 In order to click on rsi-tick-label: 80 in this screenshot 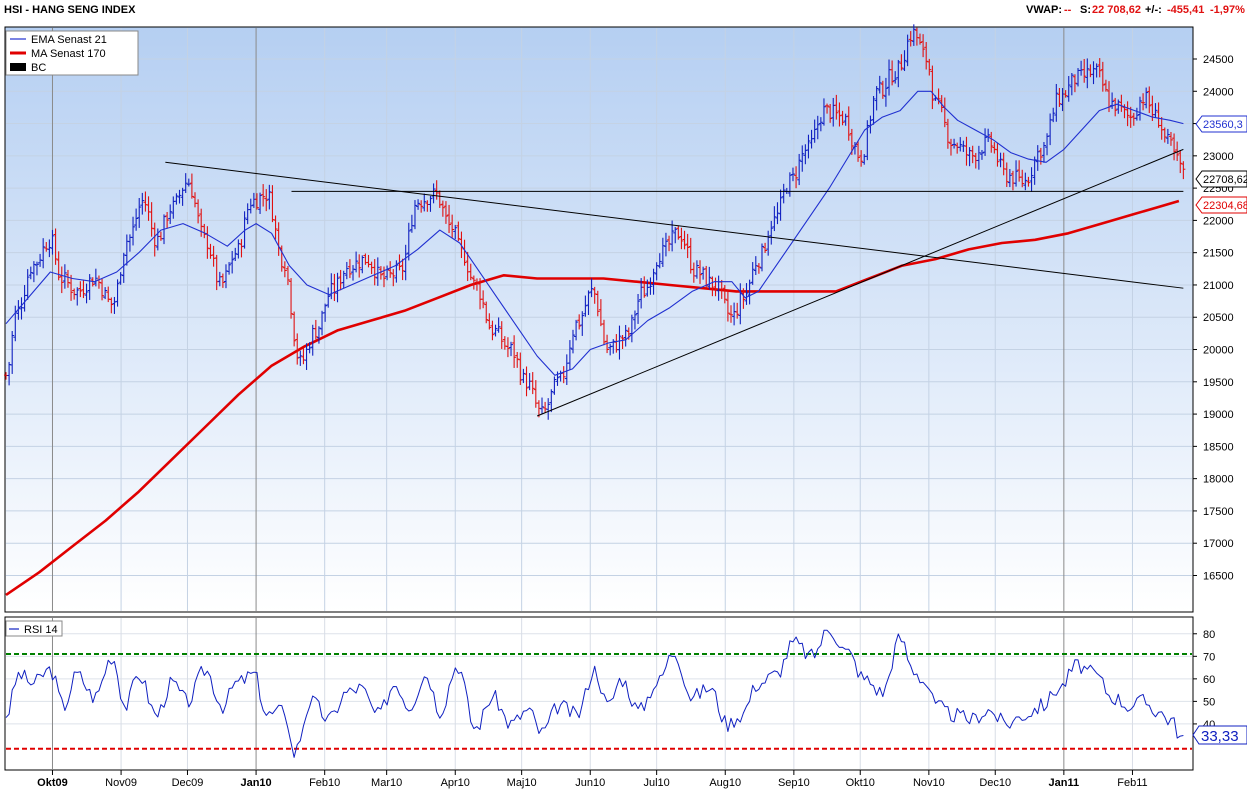, I will do `click(1209, 635)`.